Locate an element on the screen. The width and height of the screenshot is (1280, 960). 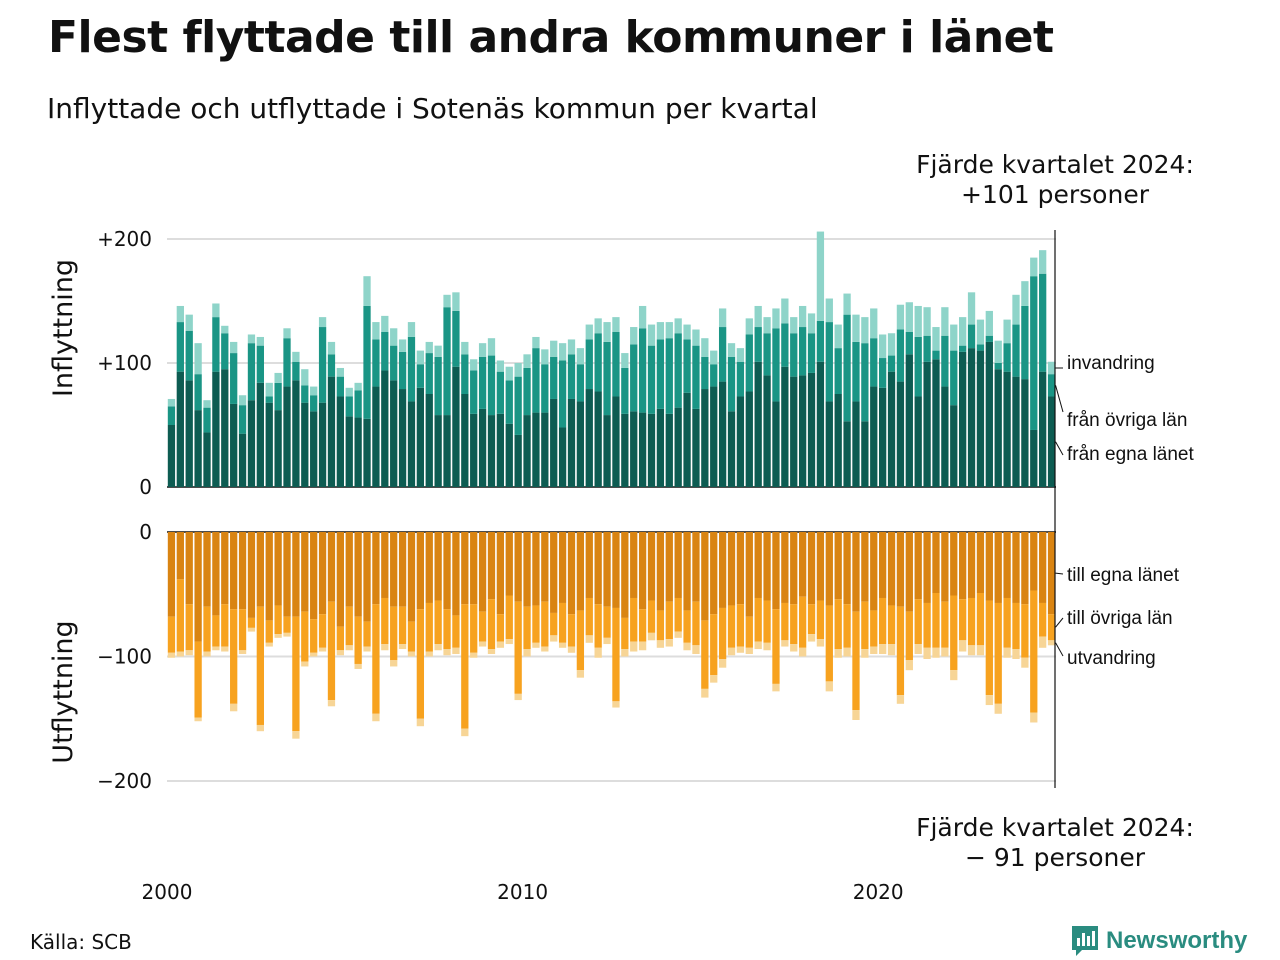
x-tick-label: 2010 is located at coordinates (522, 892).